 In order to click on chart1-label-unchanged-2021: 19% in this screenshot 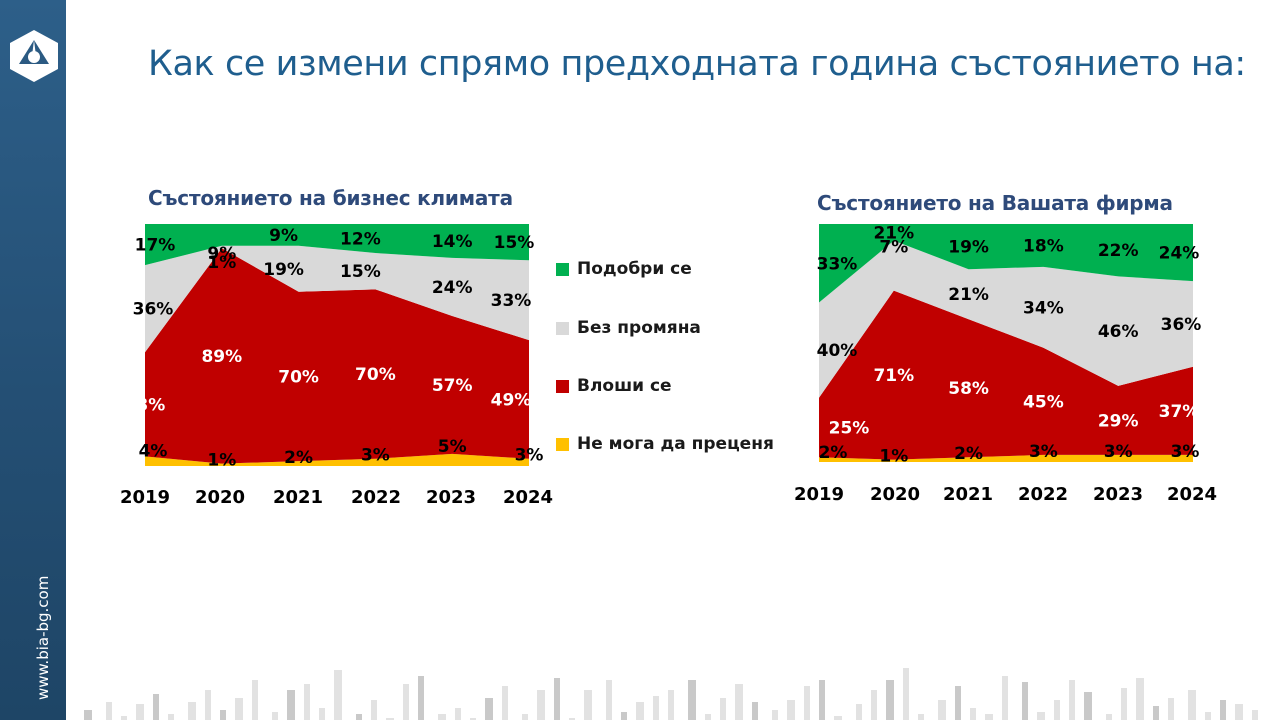, I will do `click(283, 270)`.